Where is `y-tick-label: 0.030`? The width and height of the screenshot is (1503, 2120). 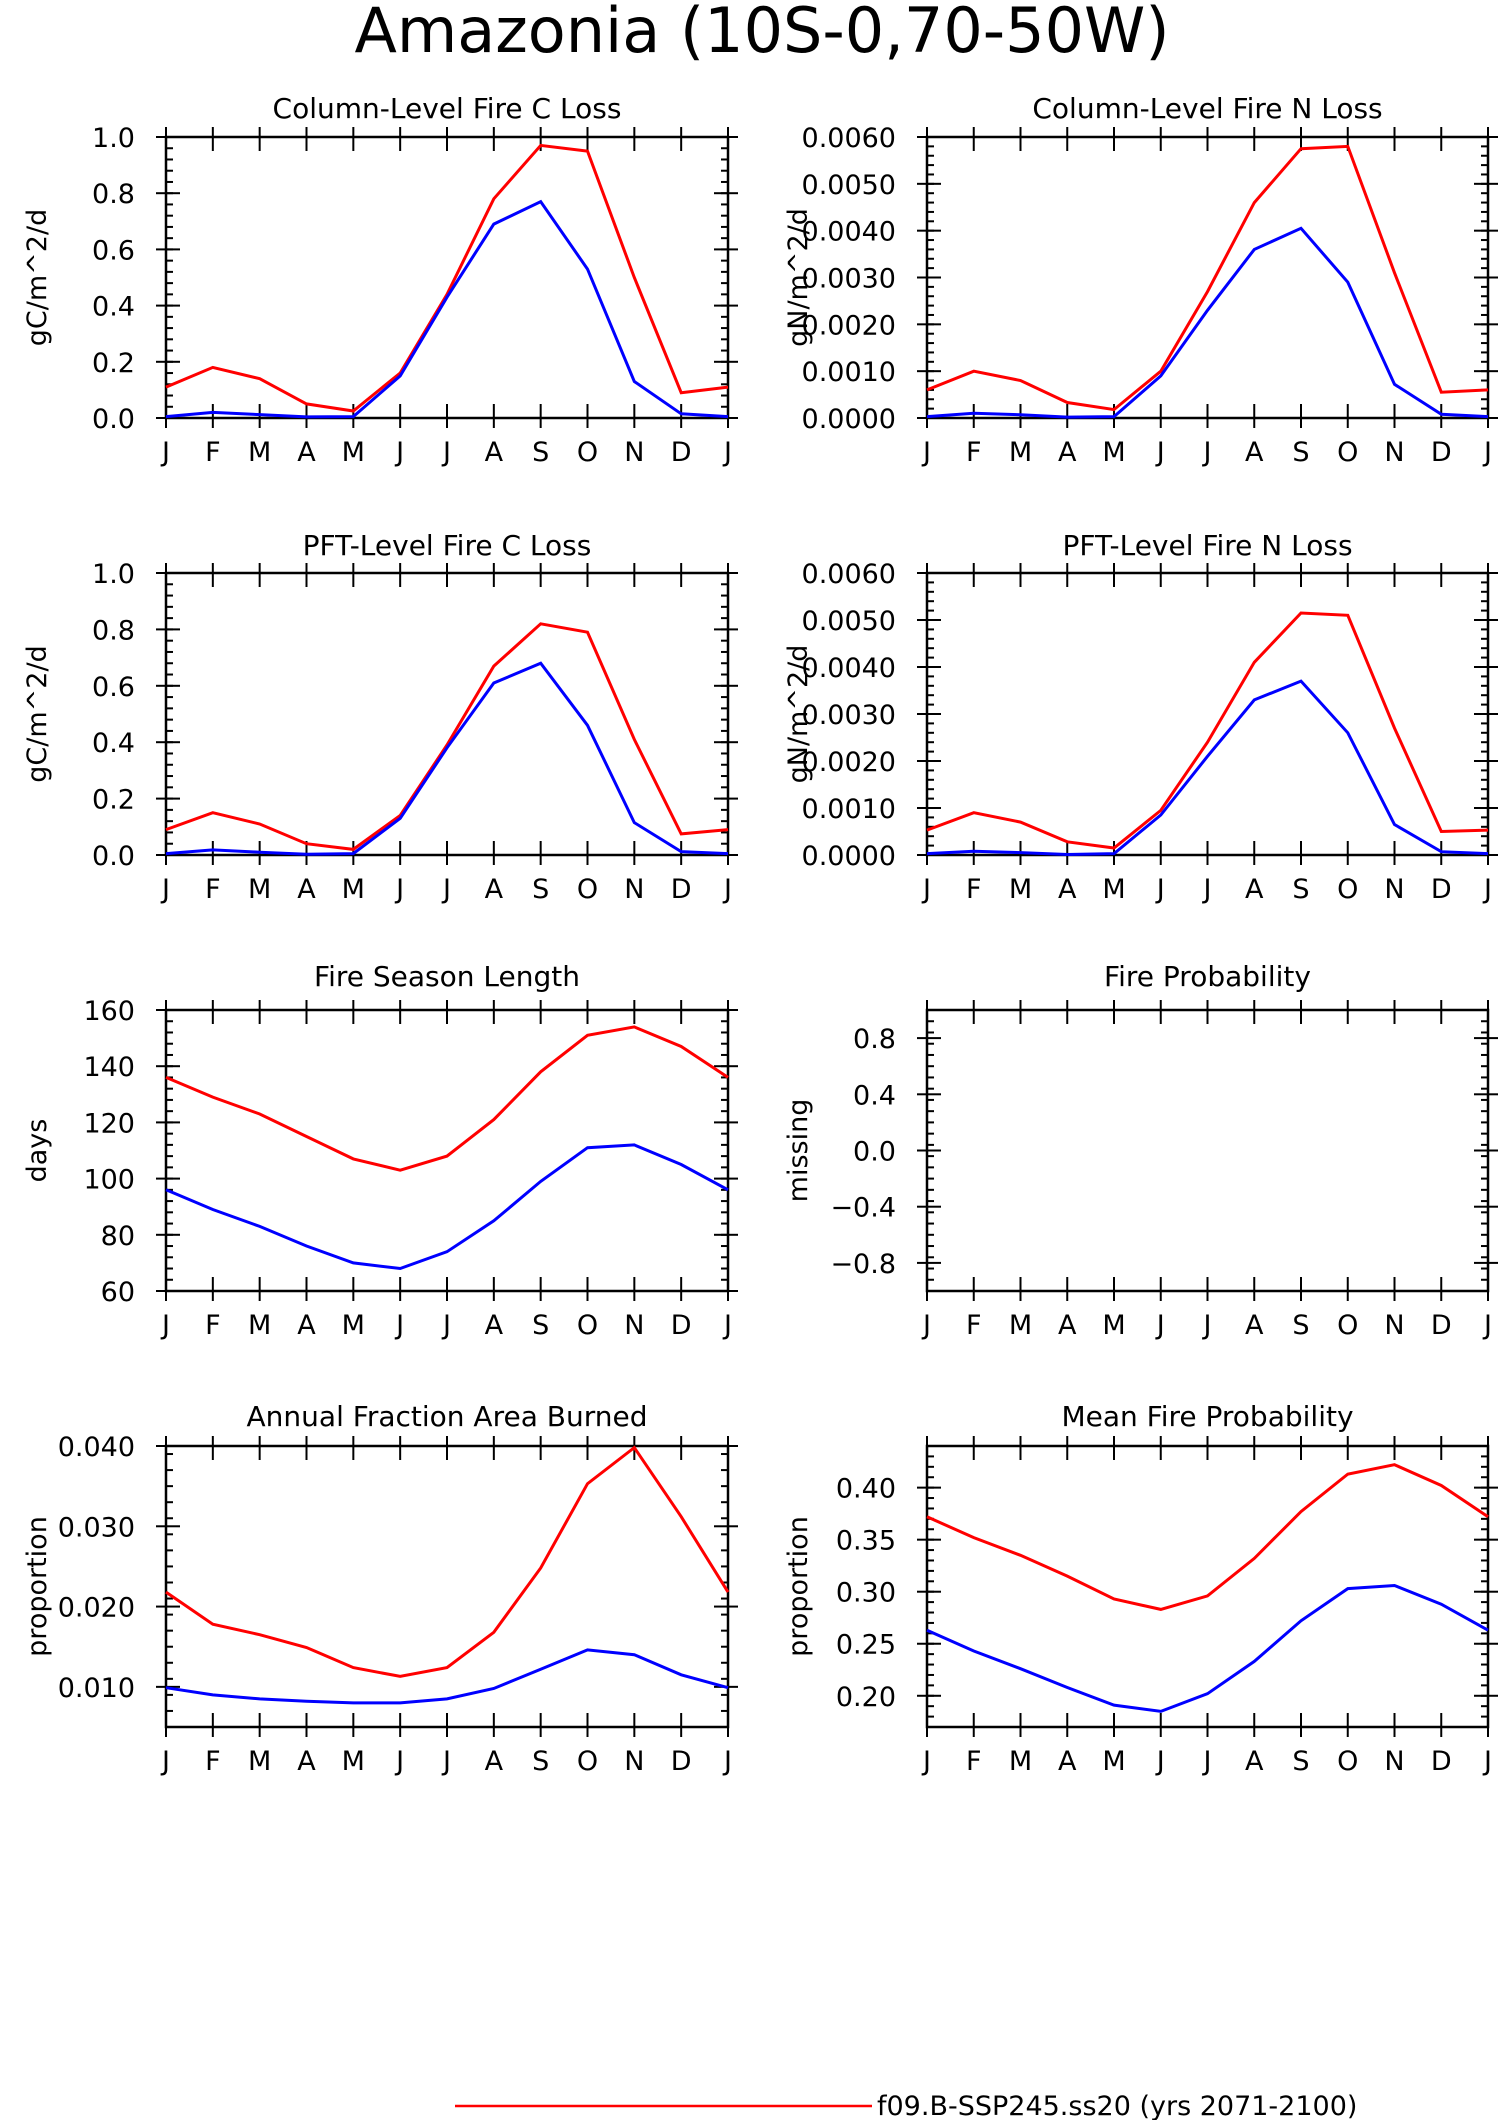
y-tick-label: 0.030 is located at coordinates (96, 1527).